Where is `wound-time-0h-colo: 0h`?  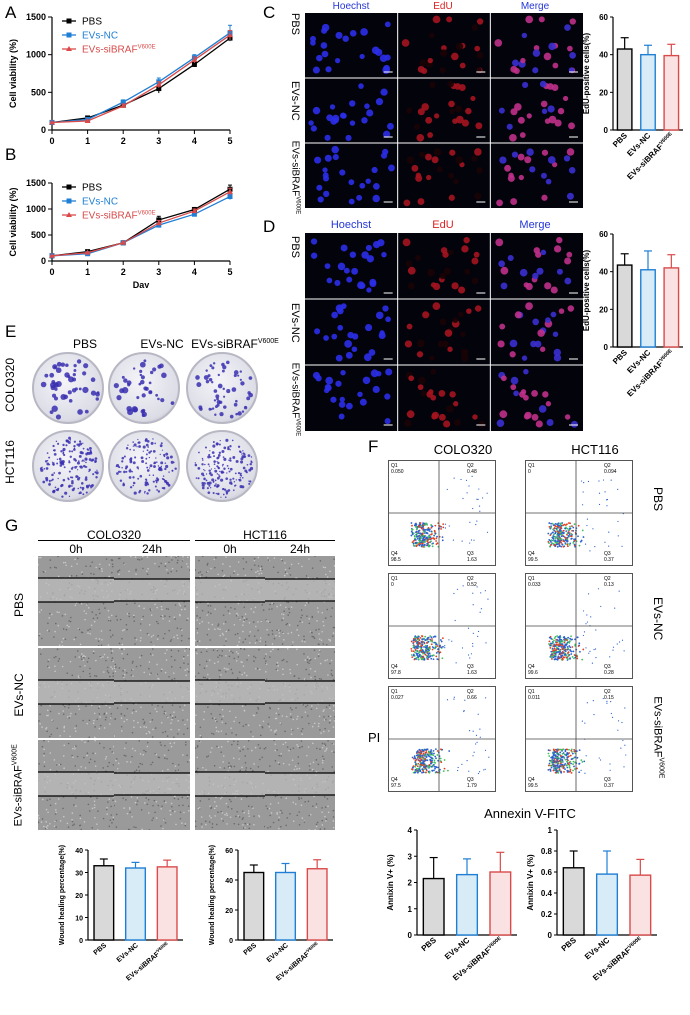 wound-time-0h-colo: 0h is located at coordinates (76, 549).